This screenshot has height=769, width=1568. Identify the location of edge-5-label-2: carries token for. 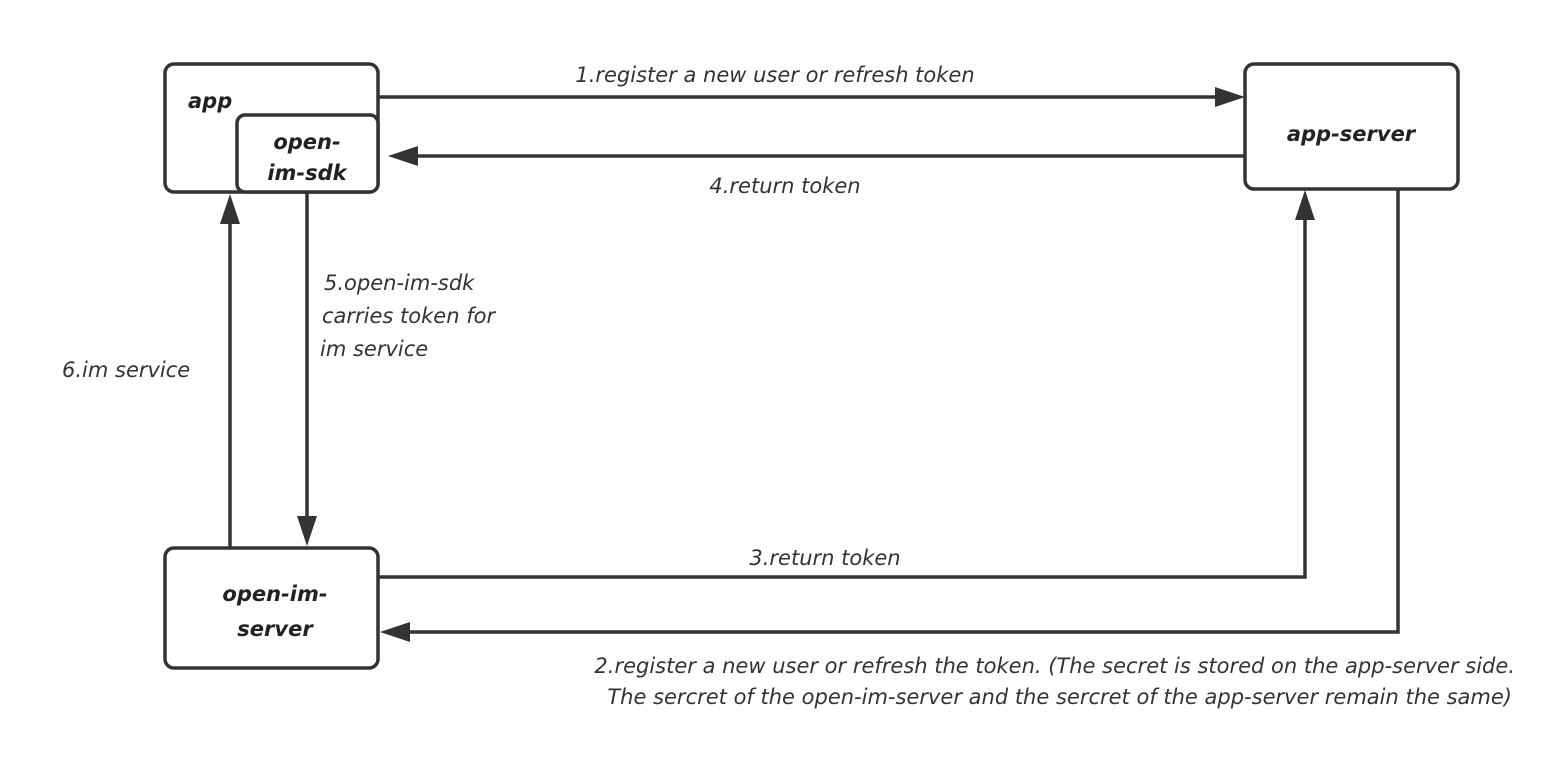
(409, 316).